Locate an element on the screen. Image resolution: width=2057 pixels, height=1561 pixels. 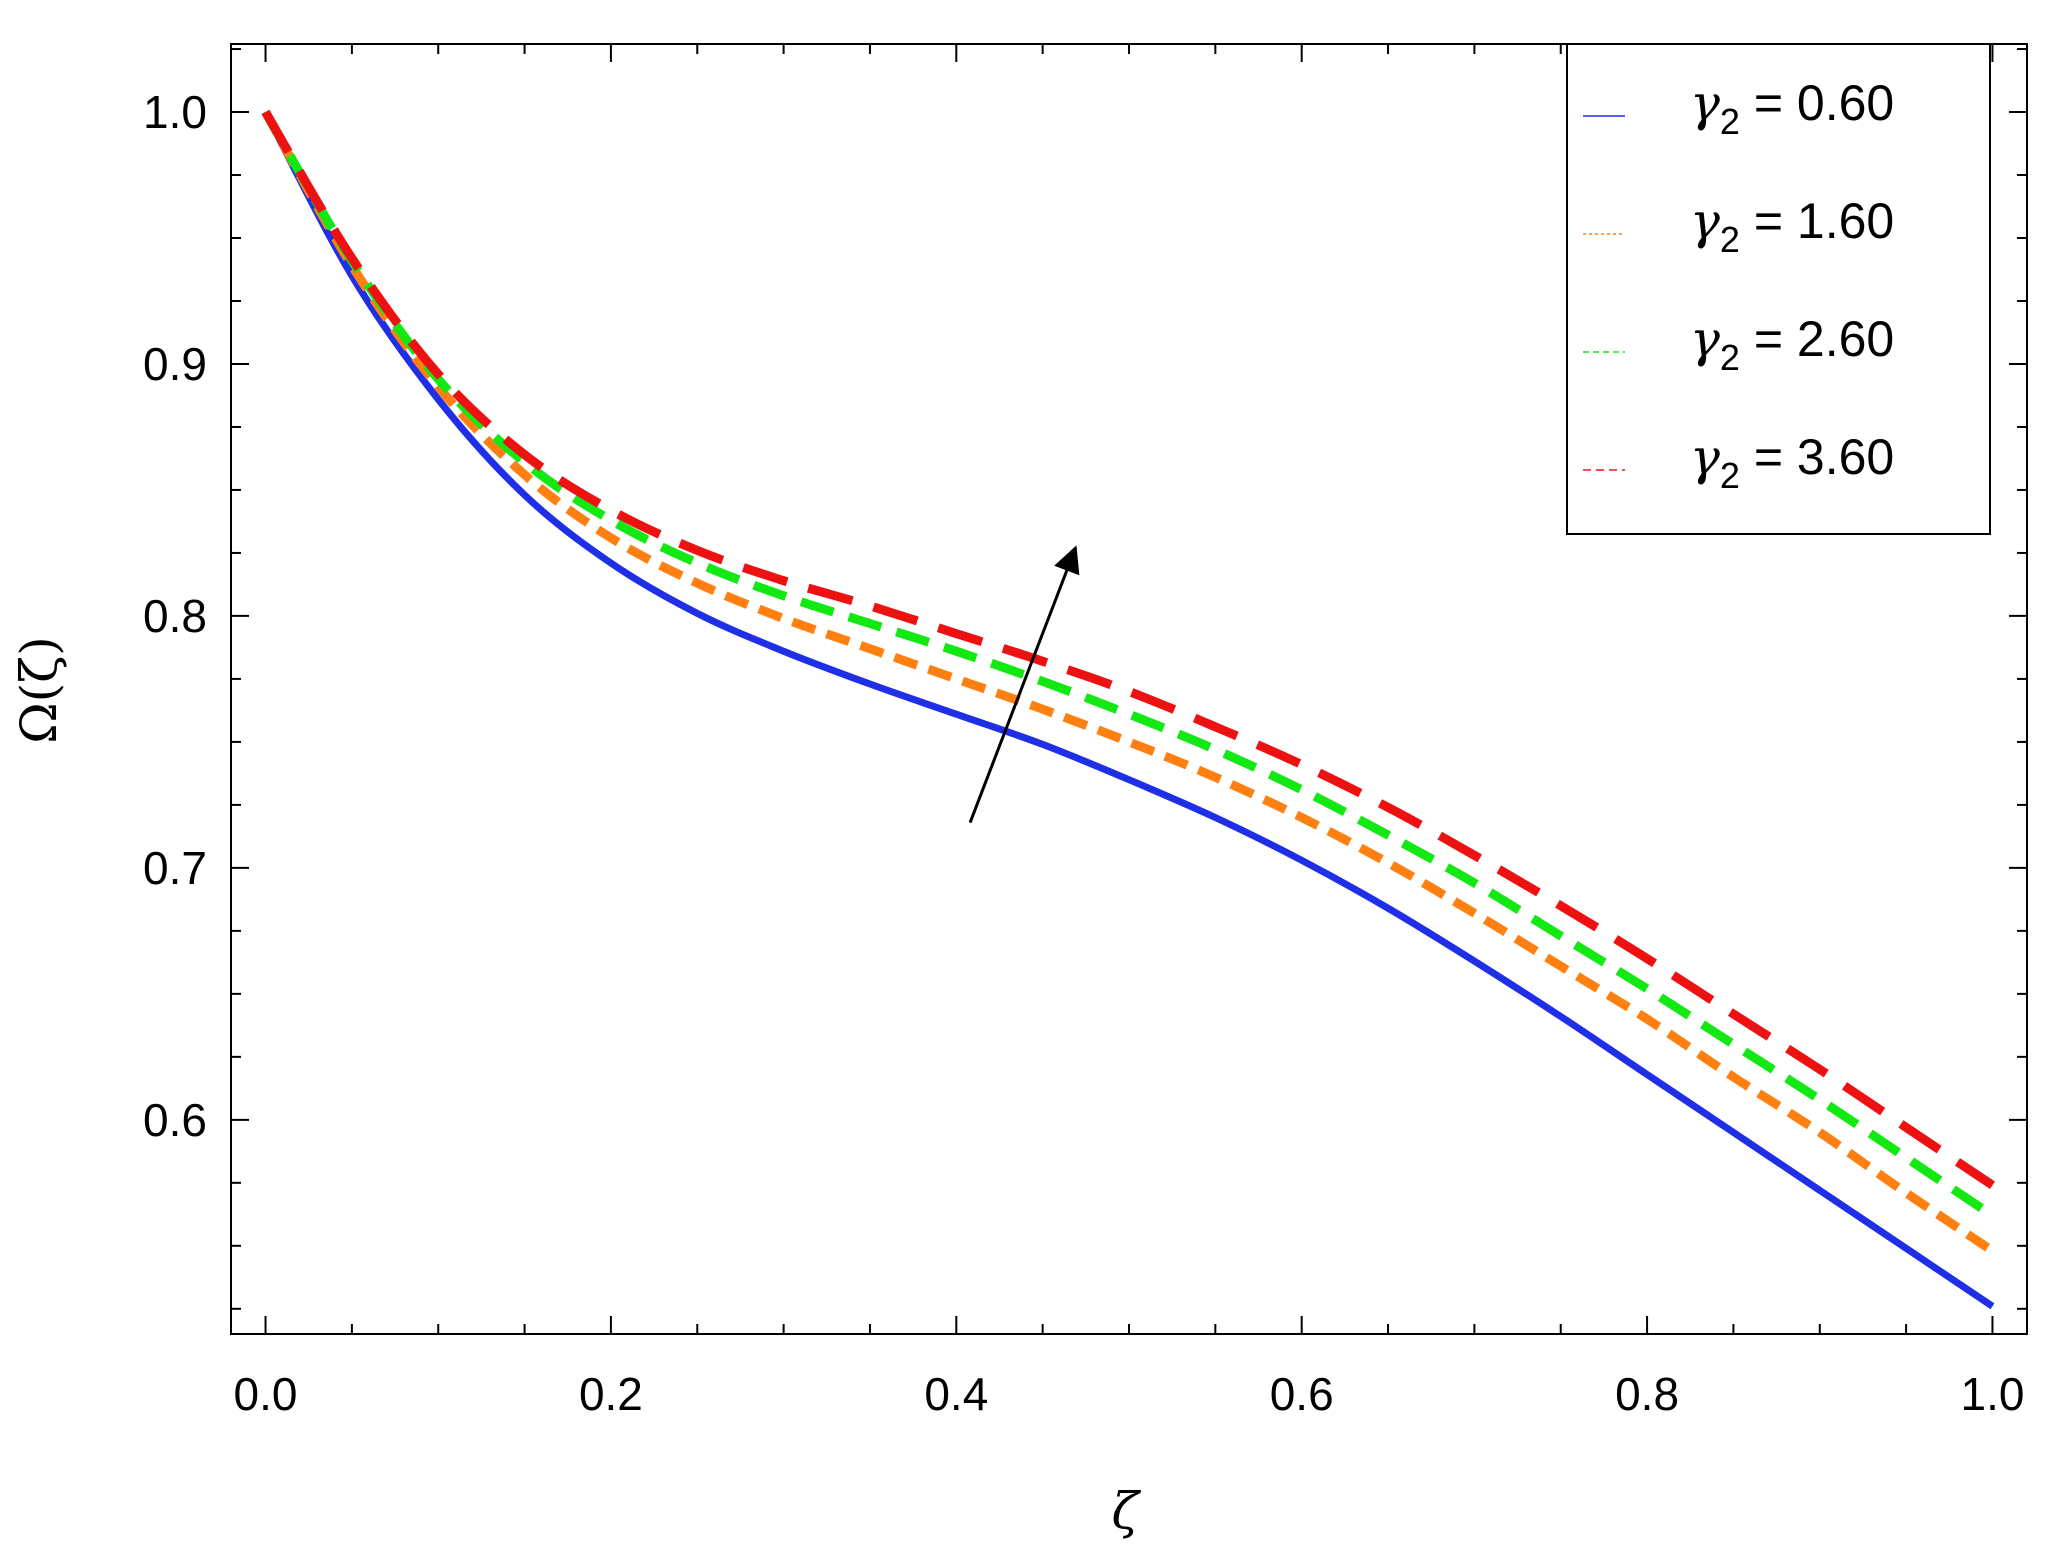
y-tick-label: 0.8 is located at coordinates (175, 616).